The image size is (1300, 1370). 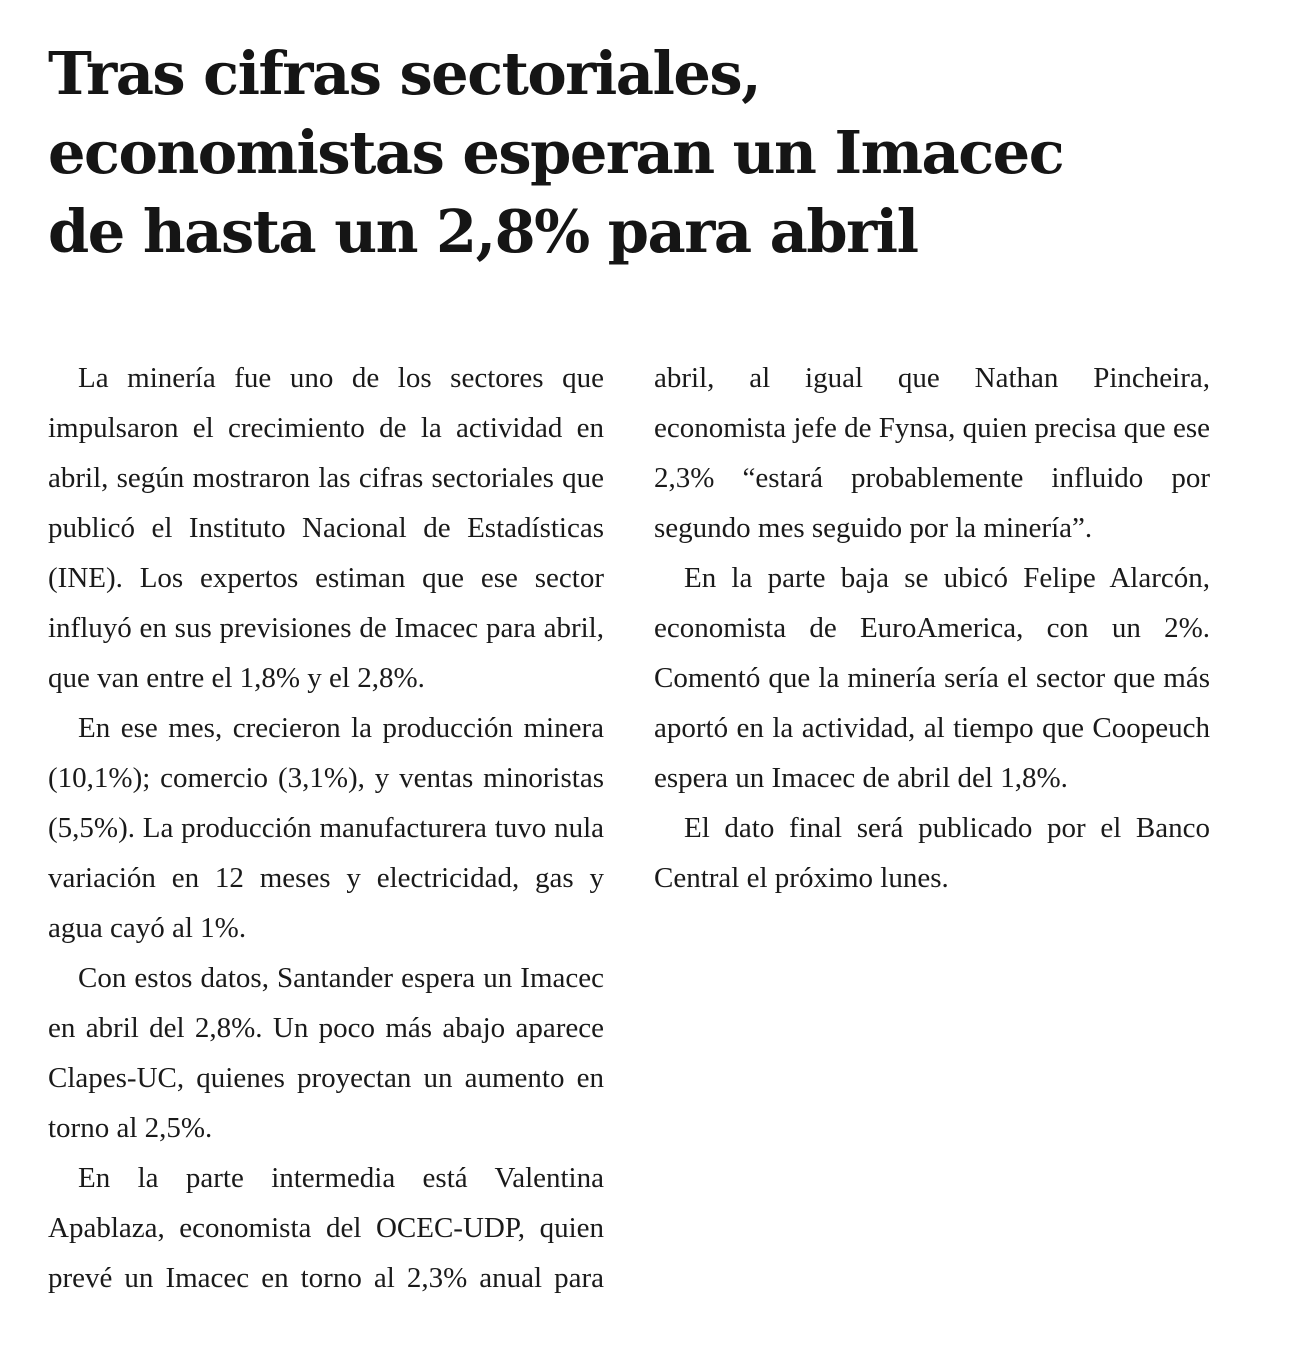 I want to click on headline-line: Tras cifras sectoriales,, so click(x=405, y=73).